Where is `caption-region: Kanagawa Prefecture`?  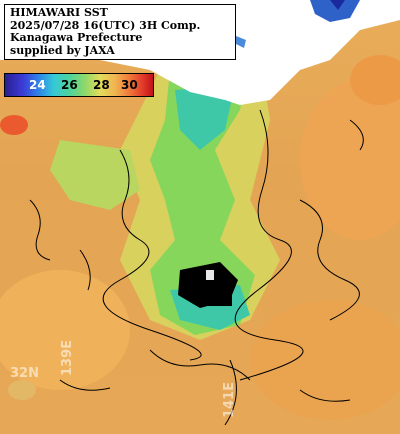
caption-region: Kanagawa Prefecture is located at coordinates (76, 37).